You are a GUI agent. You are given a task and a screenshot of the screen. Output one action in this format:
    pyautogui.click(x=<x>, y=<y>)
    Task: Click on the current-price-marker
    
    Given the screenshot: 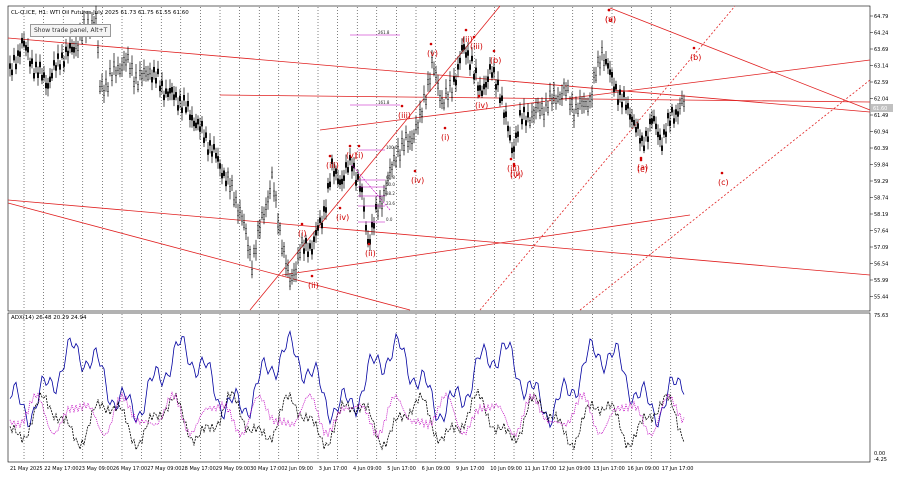 What is the action you would take?
    pyautogui.click(x=882, y=108)
    